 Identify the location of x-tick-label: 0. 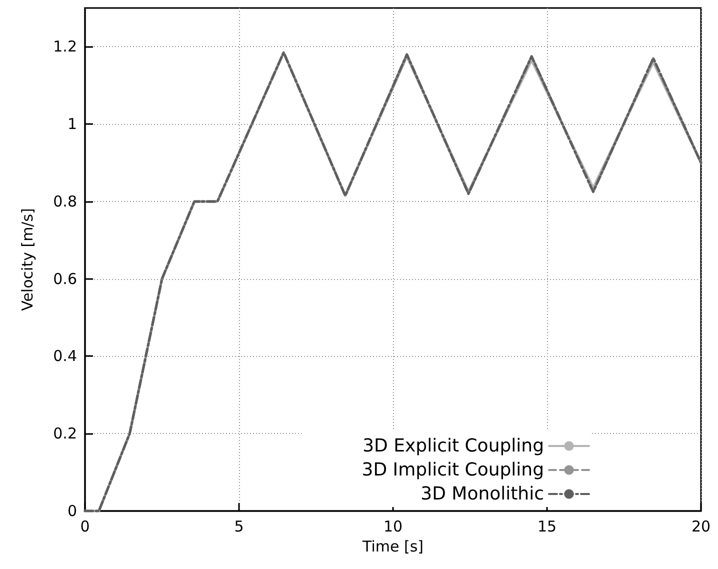
(85, 527).